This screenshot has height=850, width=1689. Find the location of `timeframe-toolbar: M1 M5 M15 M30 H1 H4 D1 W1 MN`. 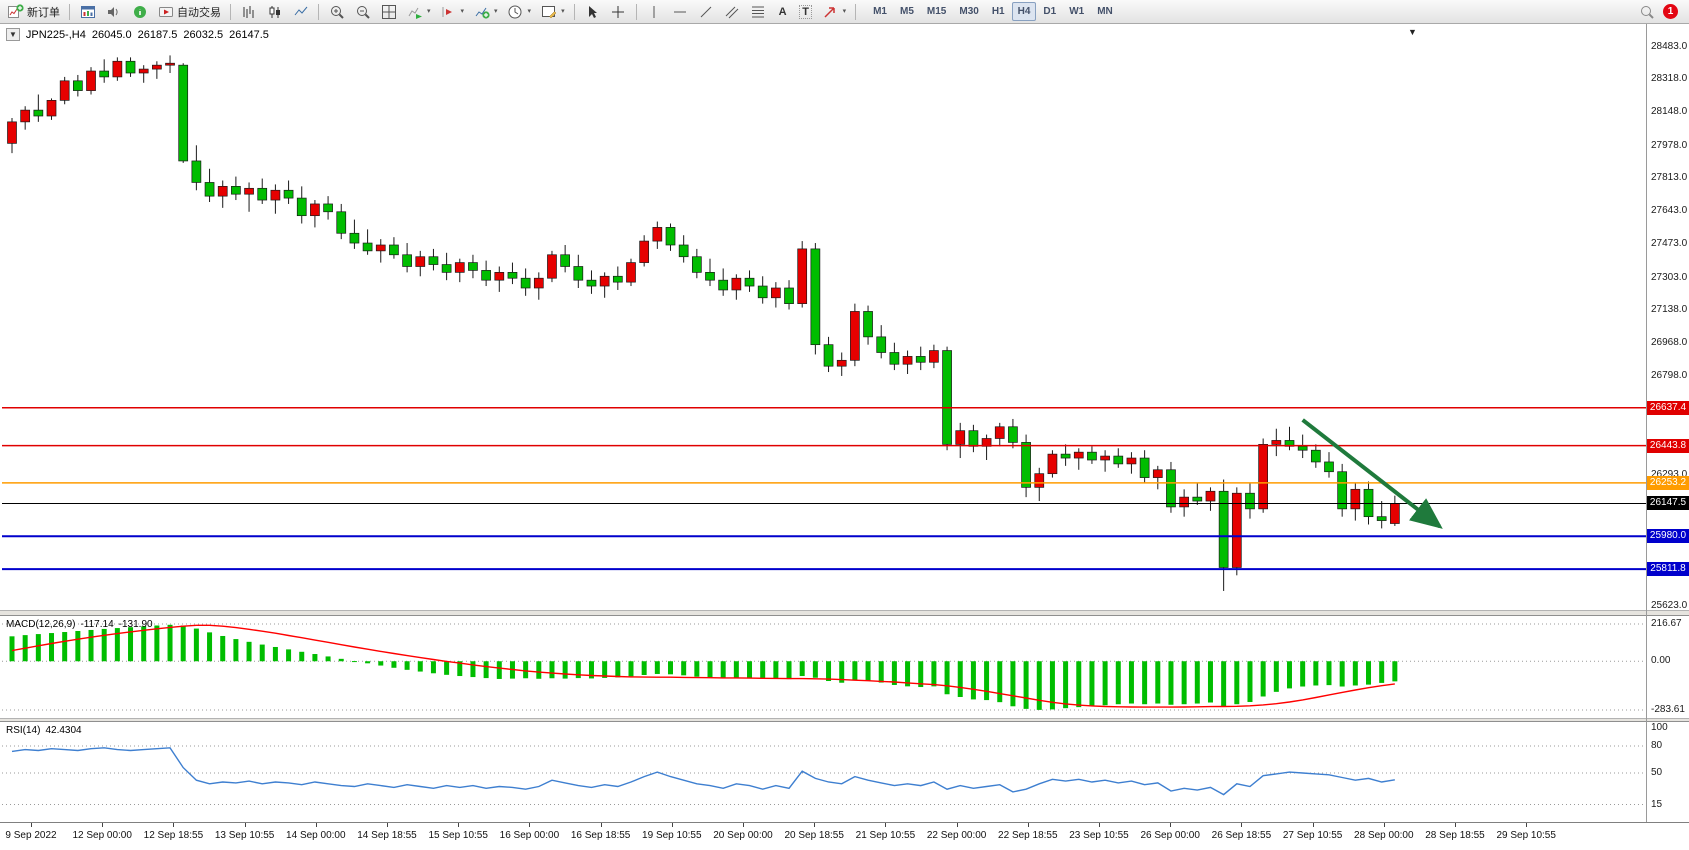

timeframe-toolbar: M1 M5 M15 M30 H1 H4 D1 W1 MN is located at coordinates (993, 11).